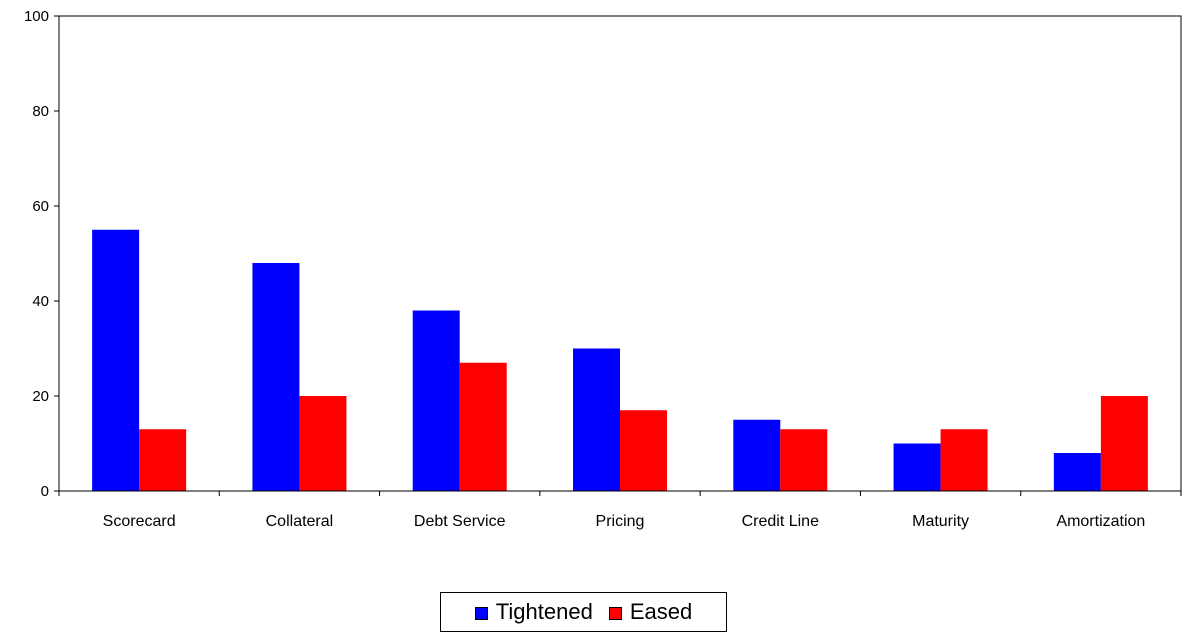  What do you see at coordinates (917, 467) in the screenshot?
I see `bar-tightened-maturity` at bounding box center [917, 467].